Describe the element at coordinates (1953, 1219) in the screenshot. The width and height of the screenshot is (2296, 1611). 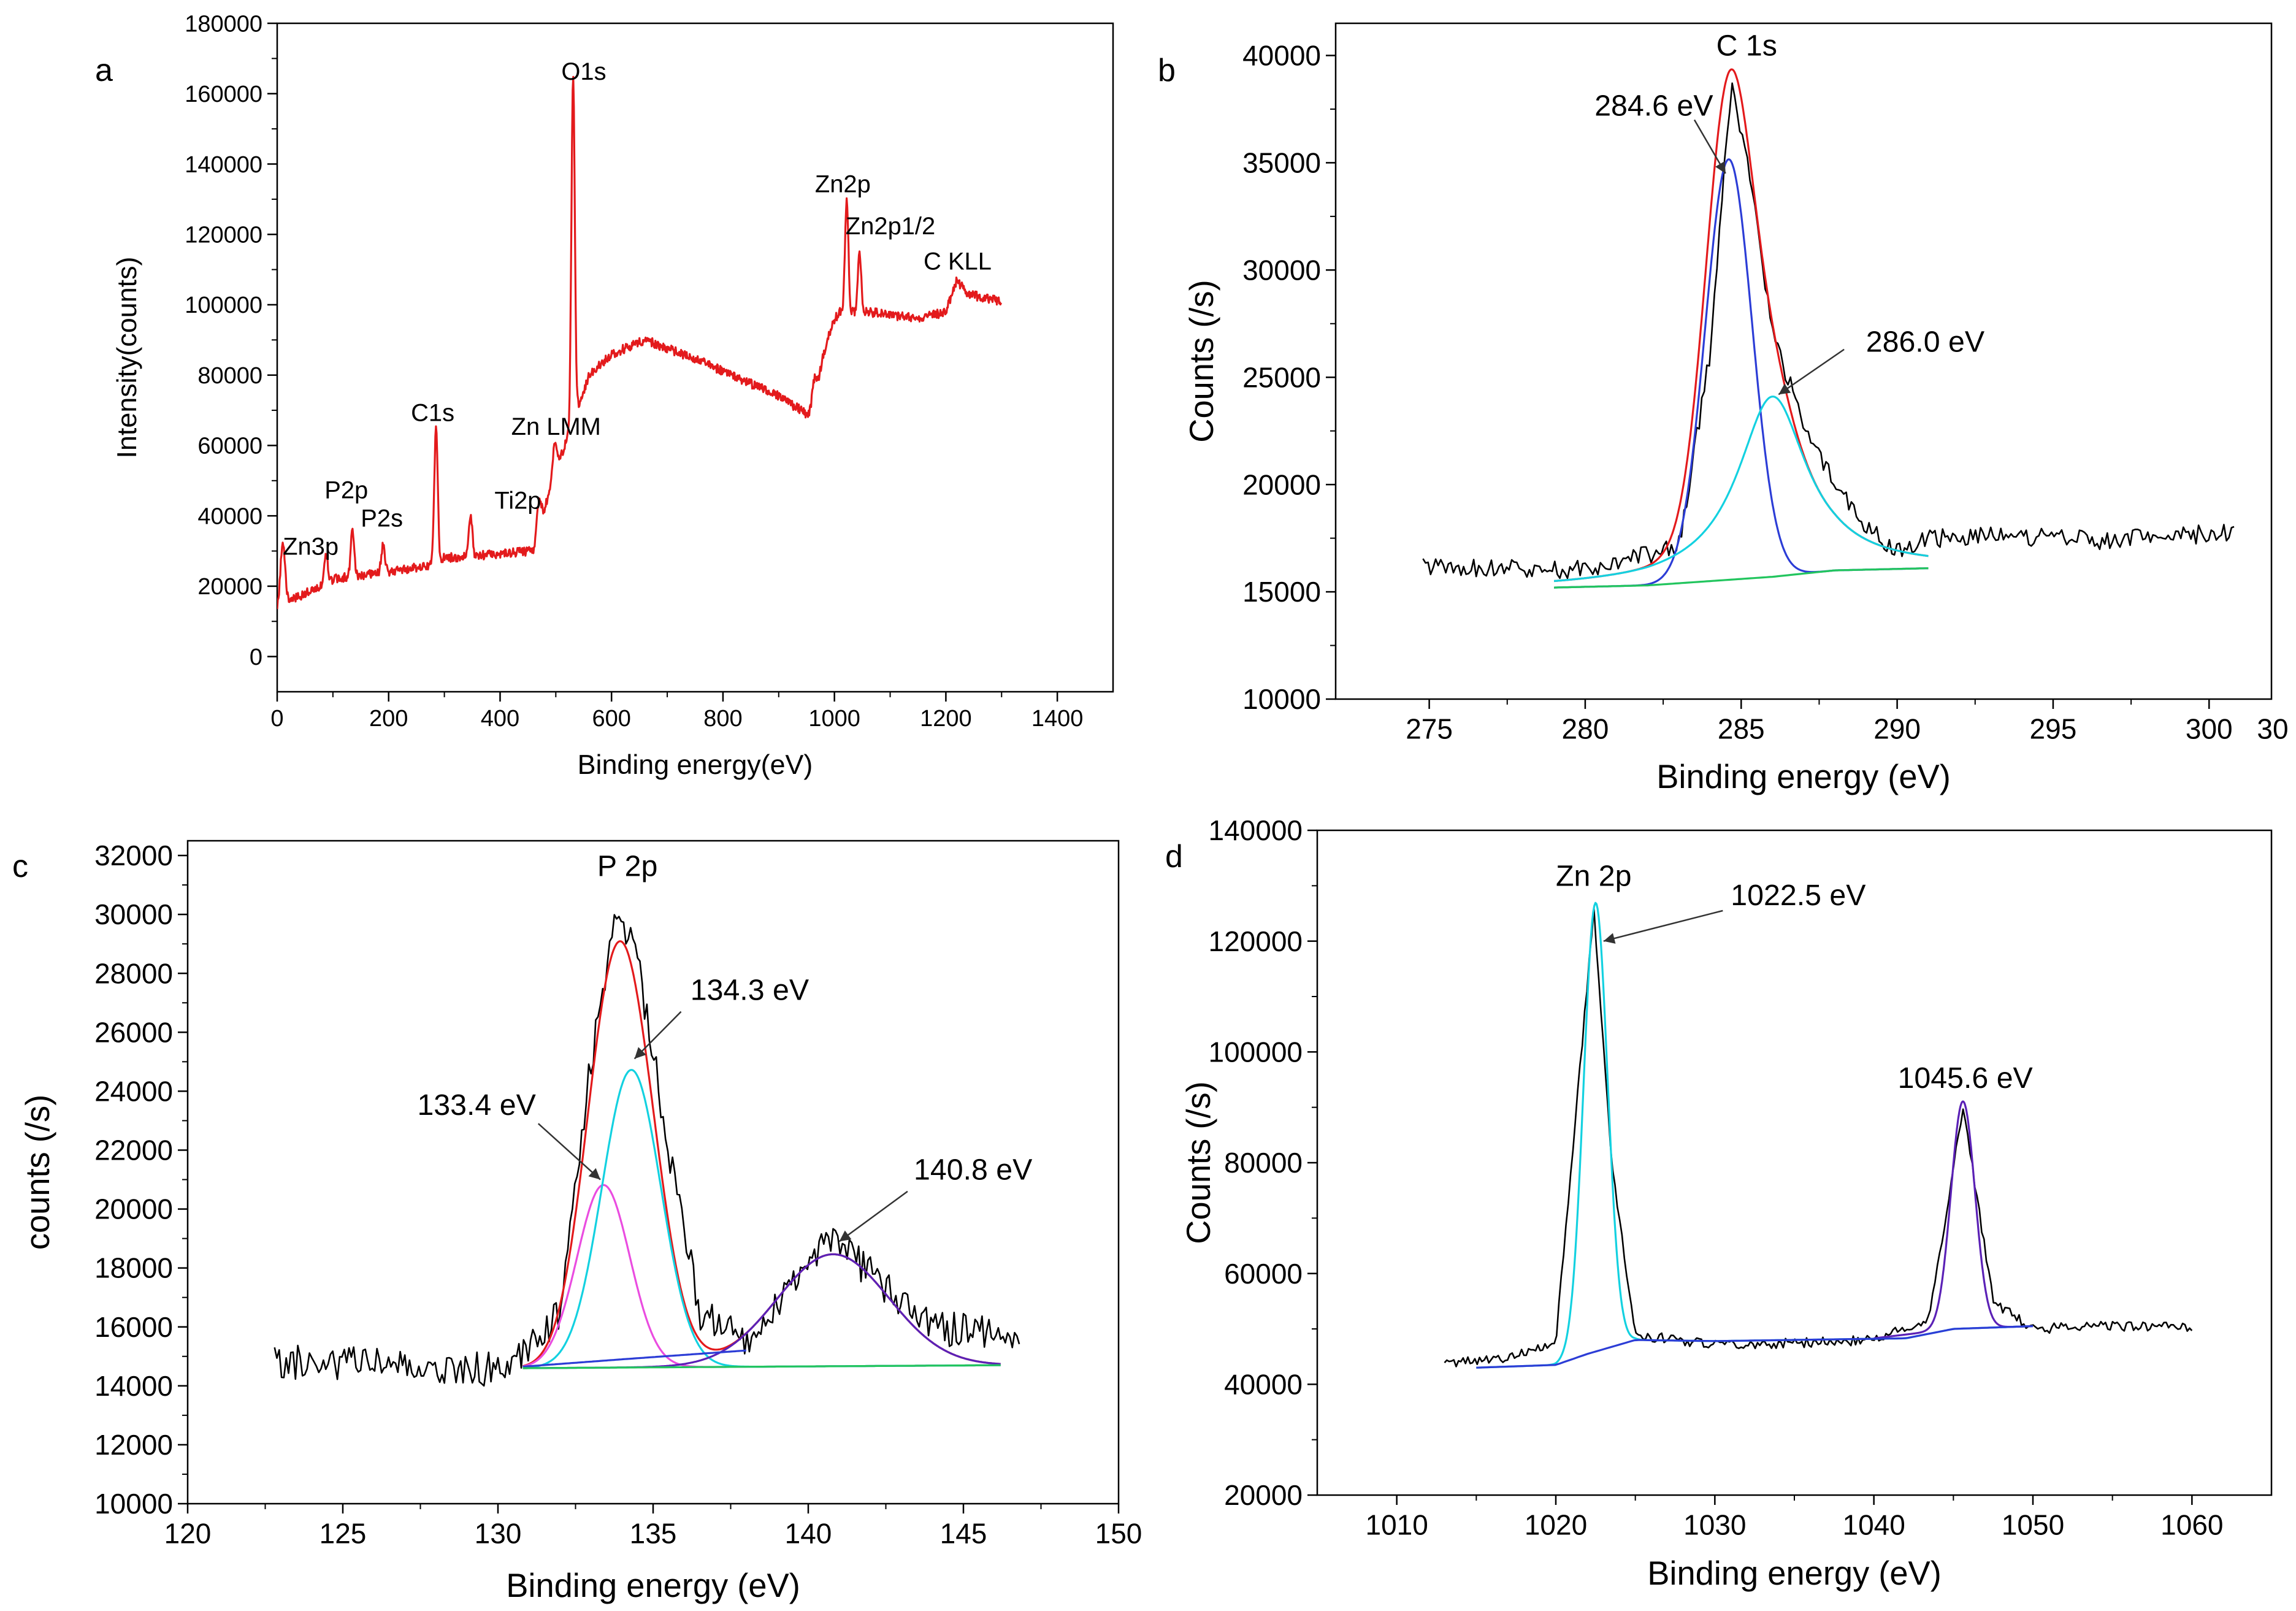
I see `series-line-1045-6-ev` at that location.